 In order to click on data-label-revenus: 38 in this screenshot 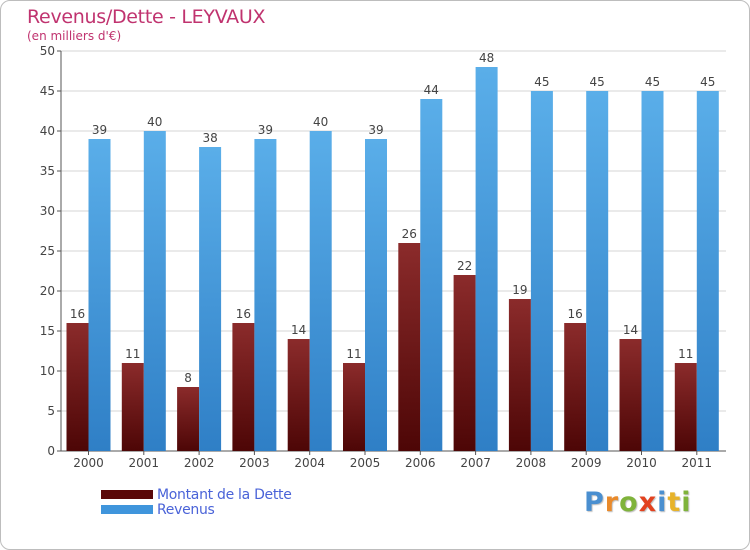, I will do `click(209, 138)`.